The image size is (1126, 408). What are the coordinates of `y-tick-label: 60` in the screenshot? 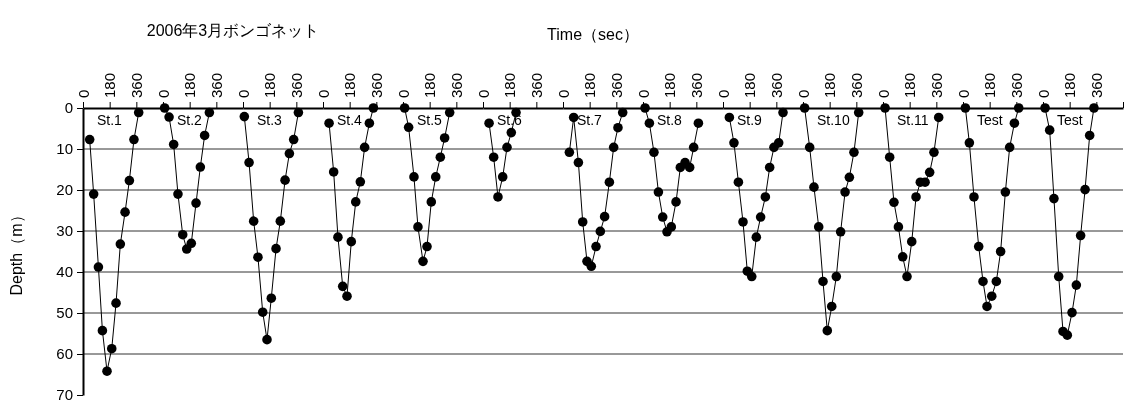 It's located at (64, 354).